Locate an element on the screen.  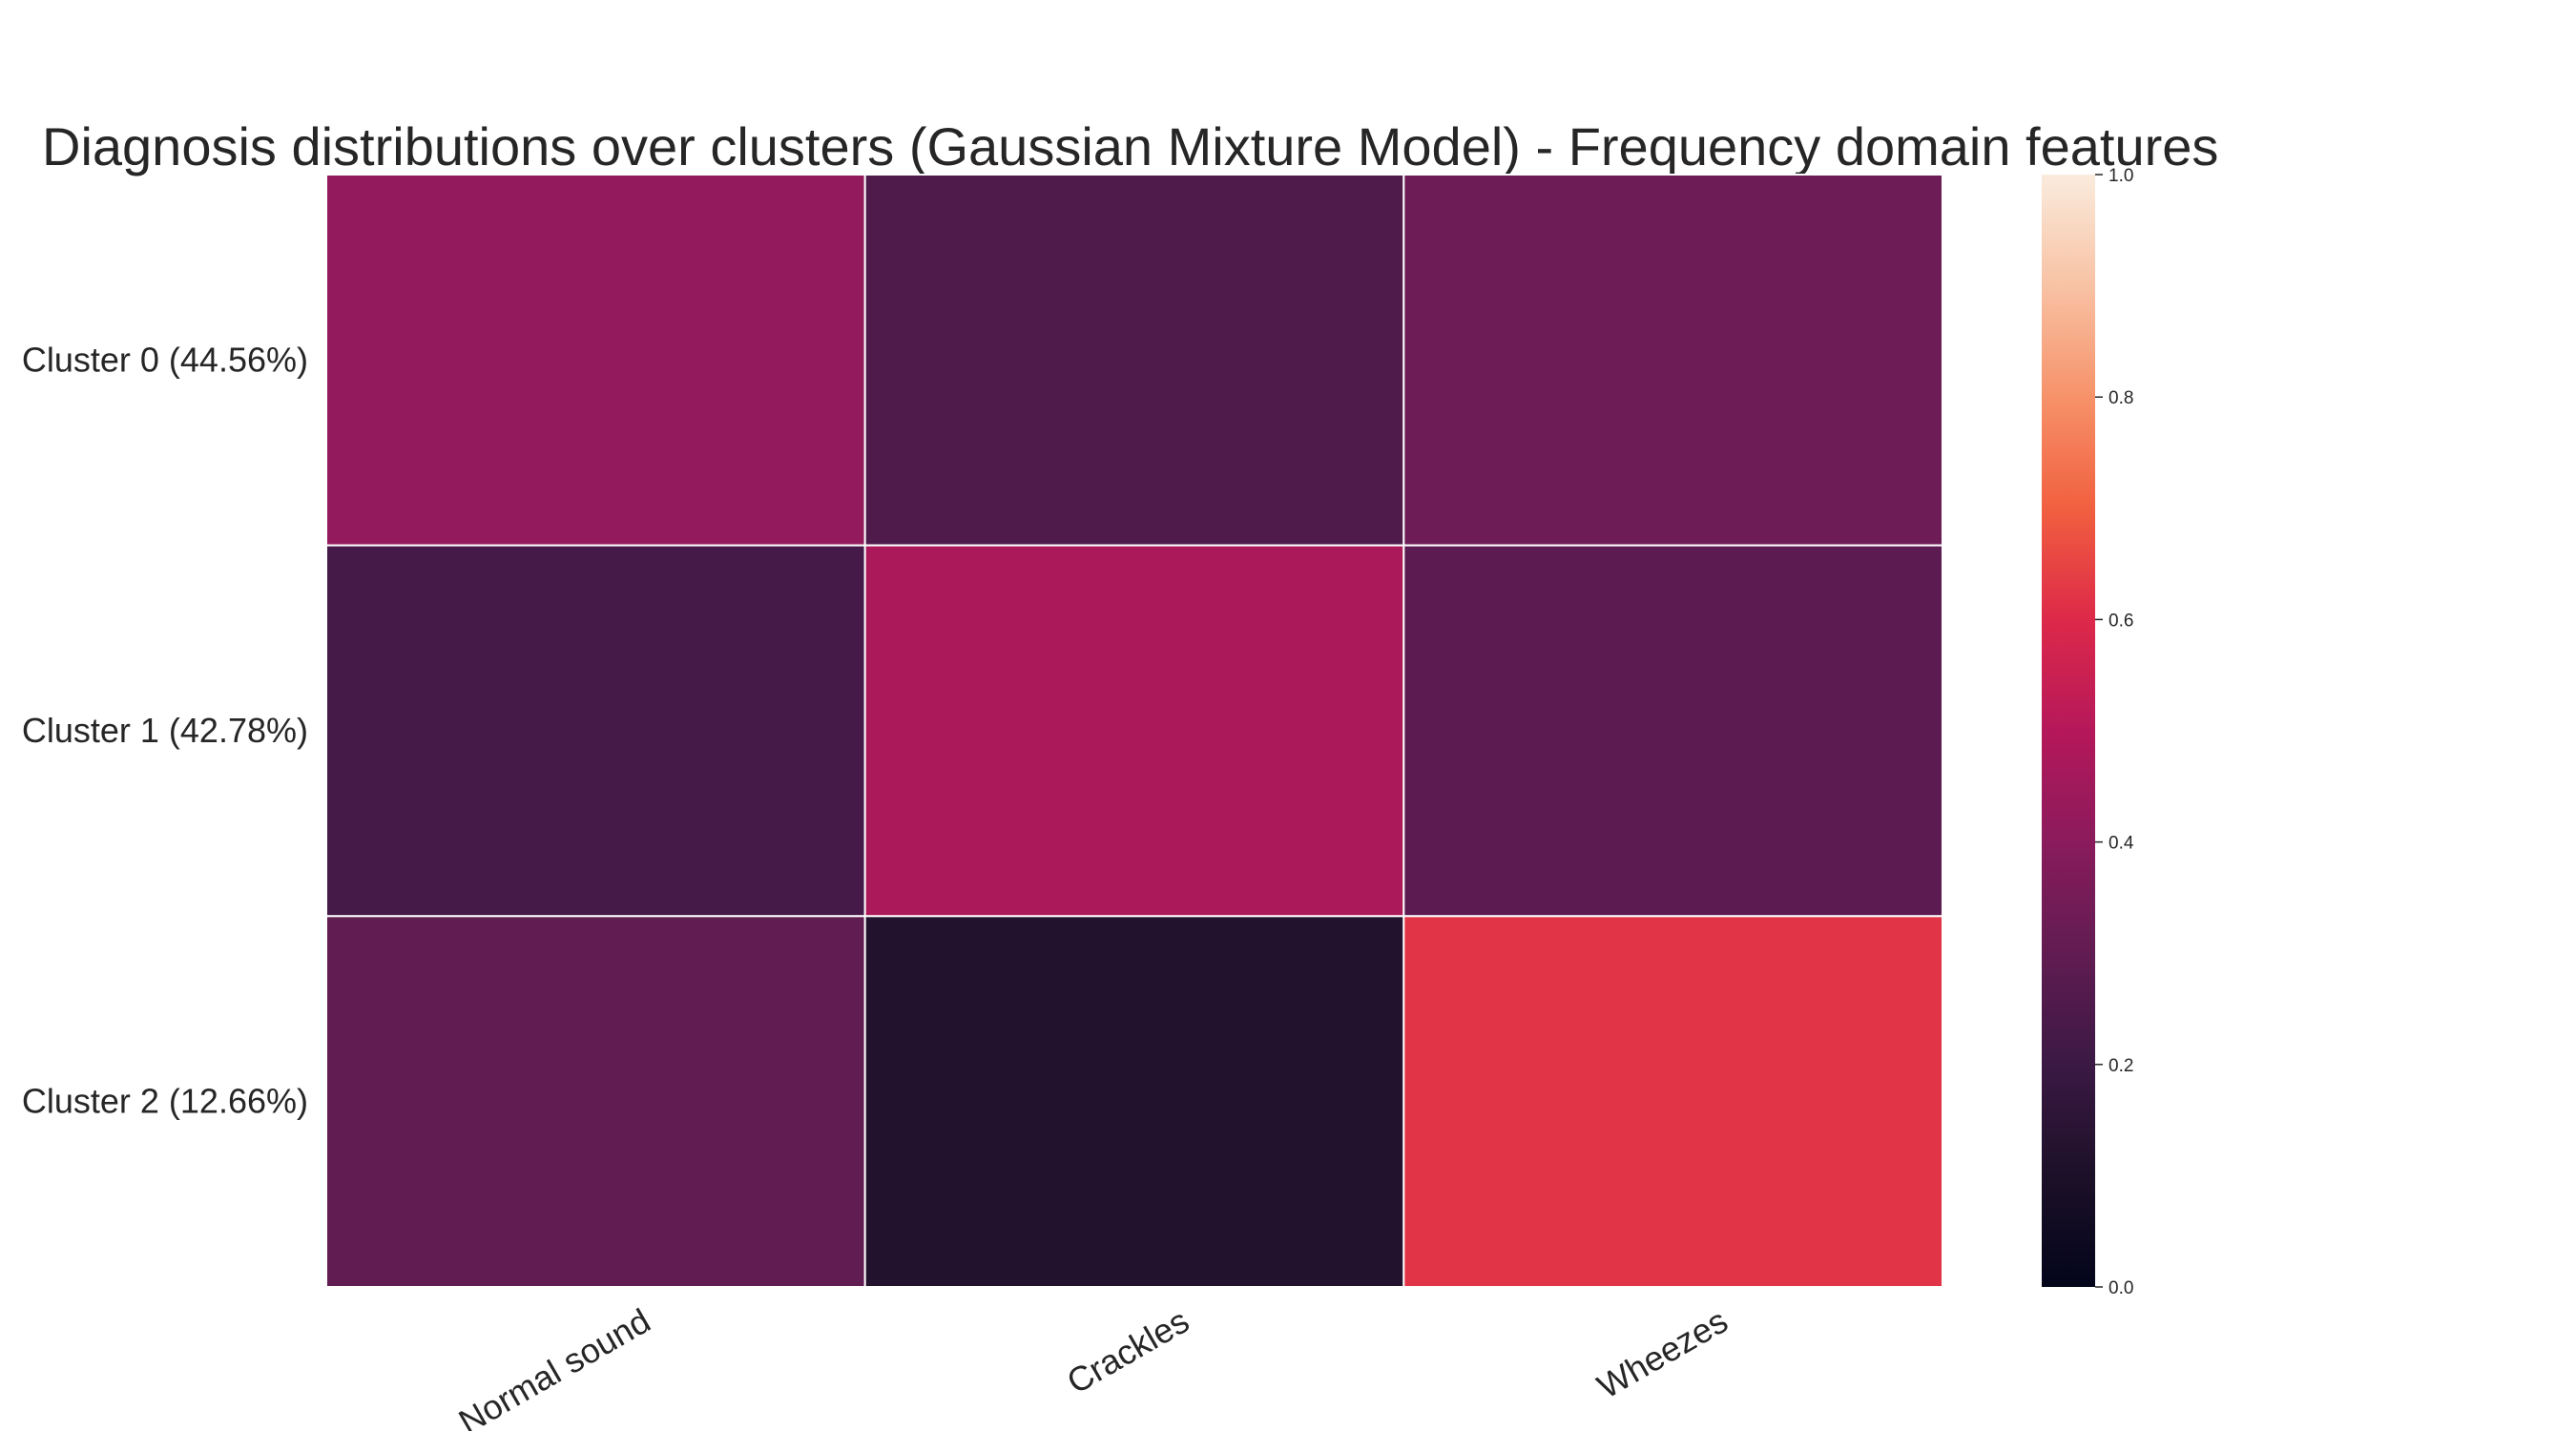
row-label-0: Cluster 0 (44.56%) is located at coordinates (165, 359).